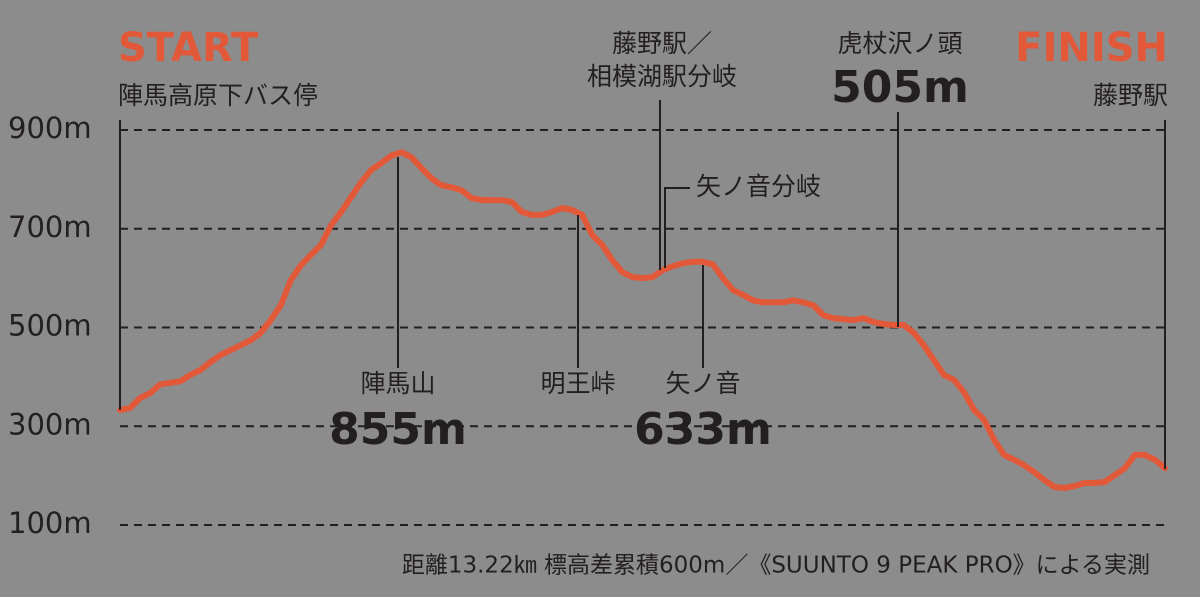 The width and height of the screenshot is (1200, 597). I want to click on peak-elevation: 633m, so click(703, 429).